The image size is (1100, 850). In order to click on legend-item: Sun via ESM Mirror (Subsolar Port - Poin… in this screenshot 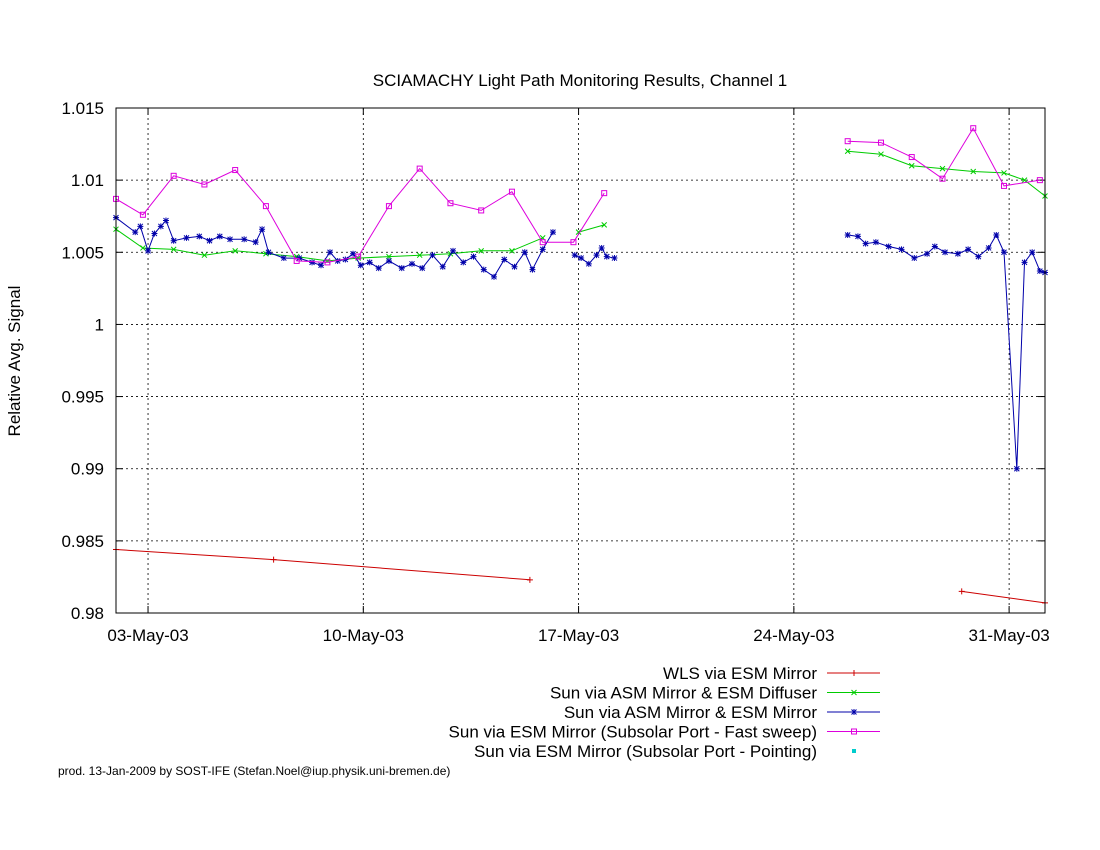, I will do `click(665, 751)`.